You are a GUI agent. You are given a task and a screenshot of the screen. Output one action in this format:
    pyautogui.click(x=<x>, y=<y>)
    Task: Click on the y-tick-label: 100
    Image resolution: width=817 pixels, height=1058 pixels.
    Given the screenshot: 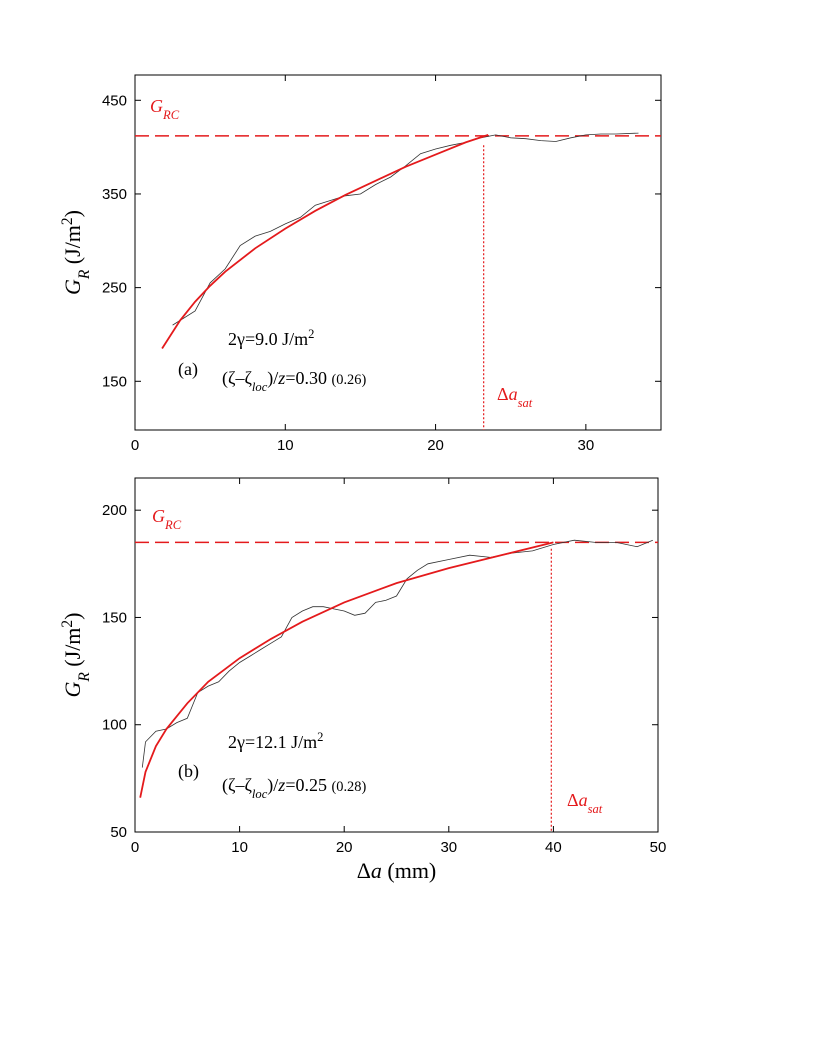 What is the action you would take?
    pyautogui.click(x=114, y=725)
    